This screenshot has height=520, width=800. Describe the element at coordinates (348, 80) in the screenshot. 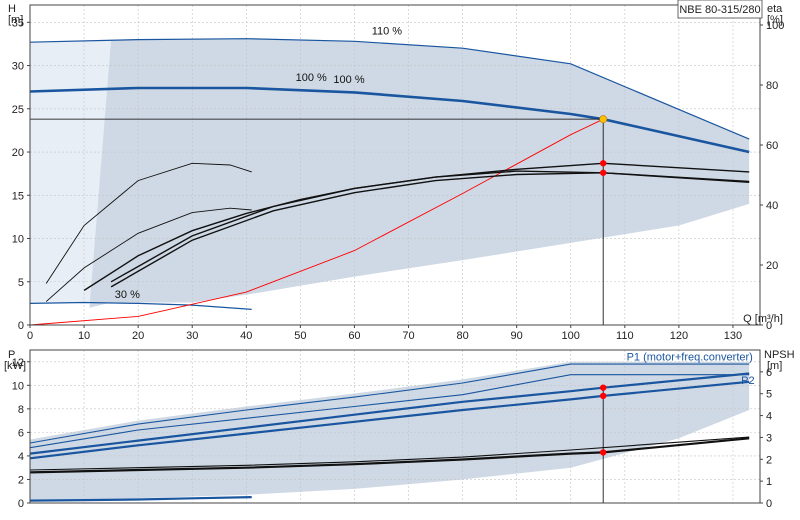

I see `curve-label-2: 100 %` at that location.